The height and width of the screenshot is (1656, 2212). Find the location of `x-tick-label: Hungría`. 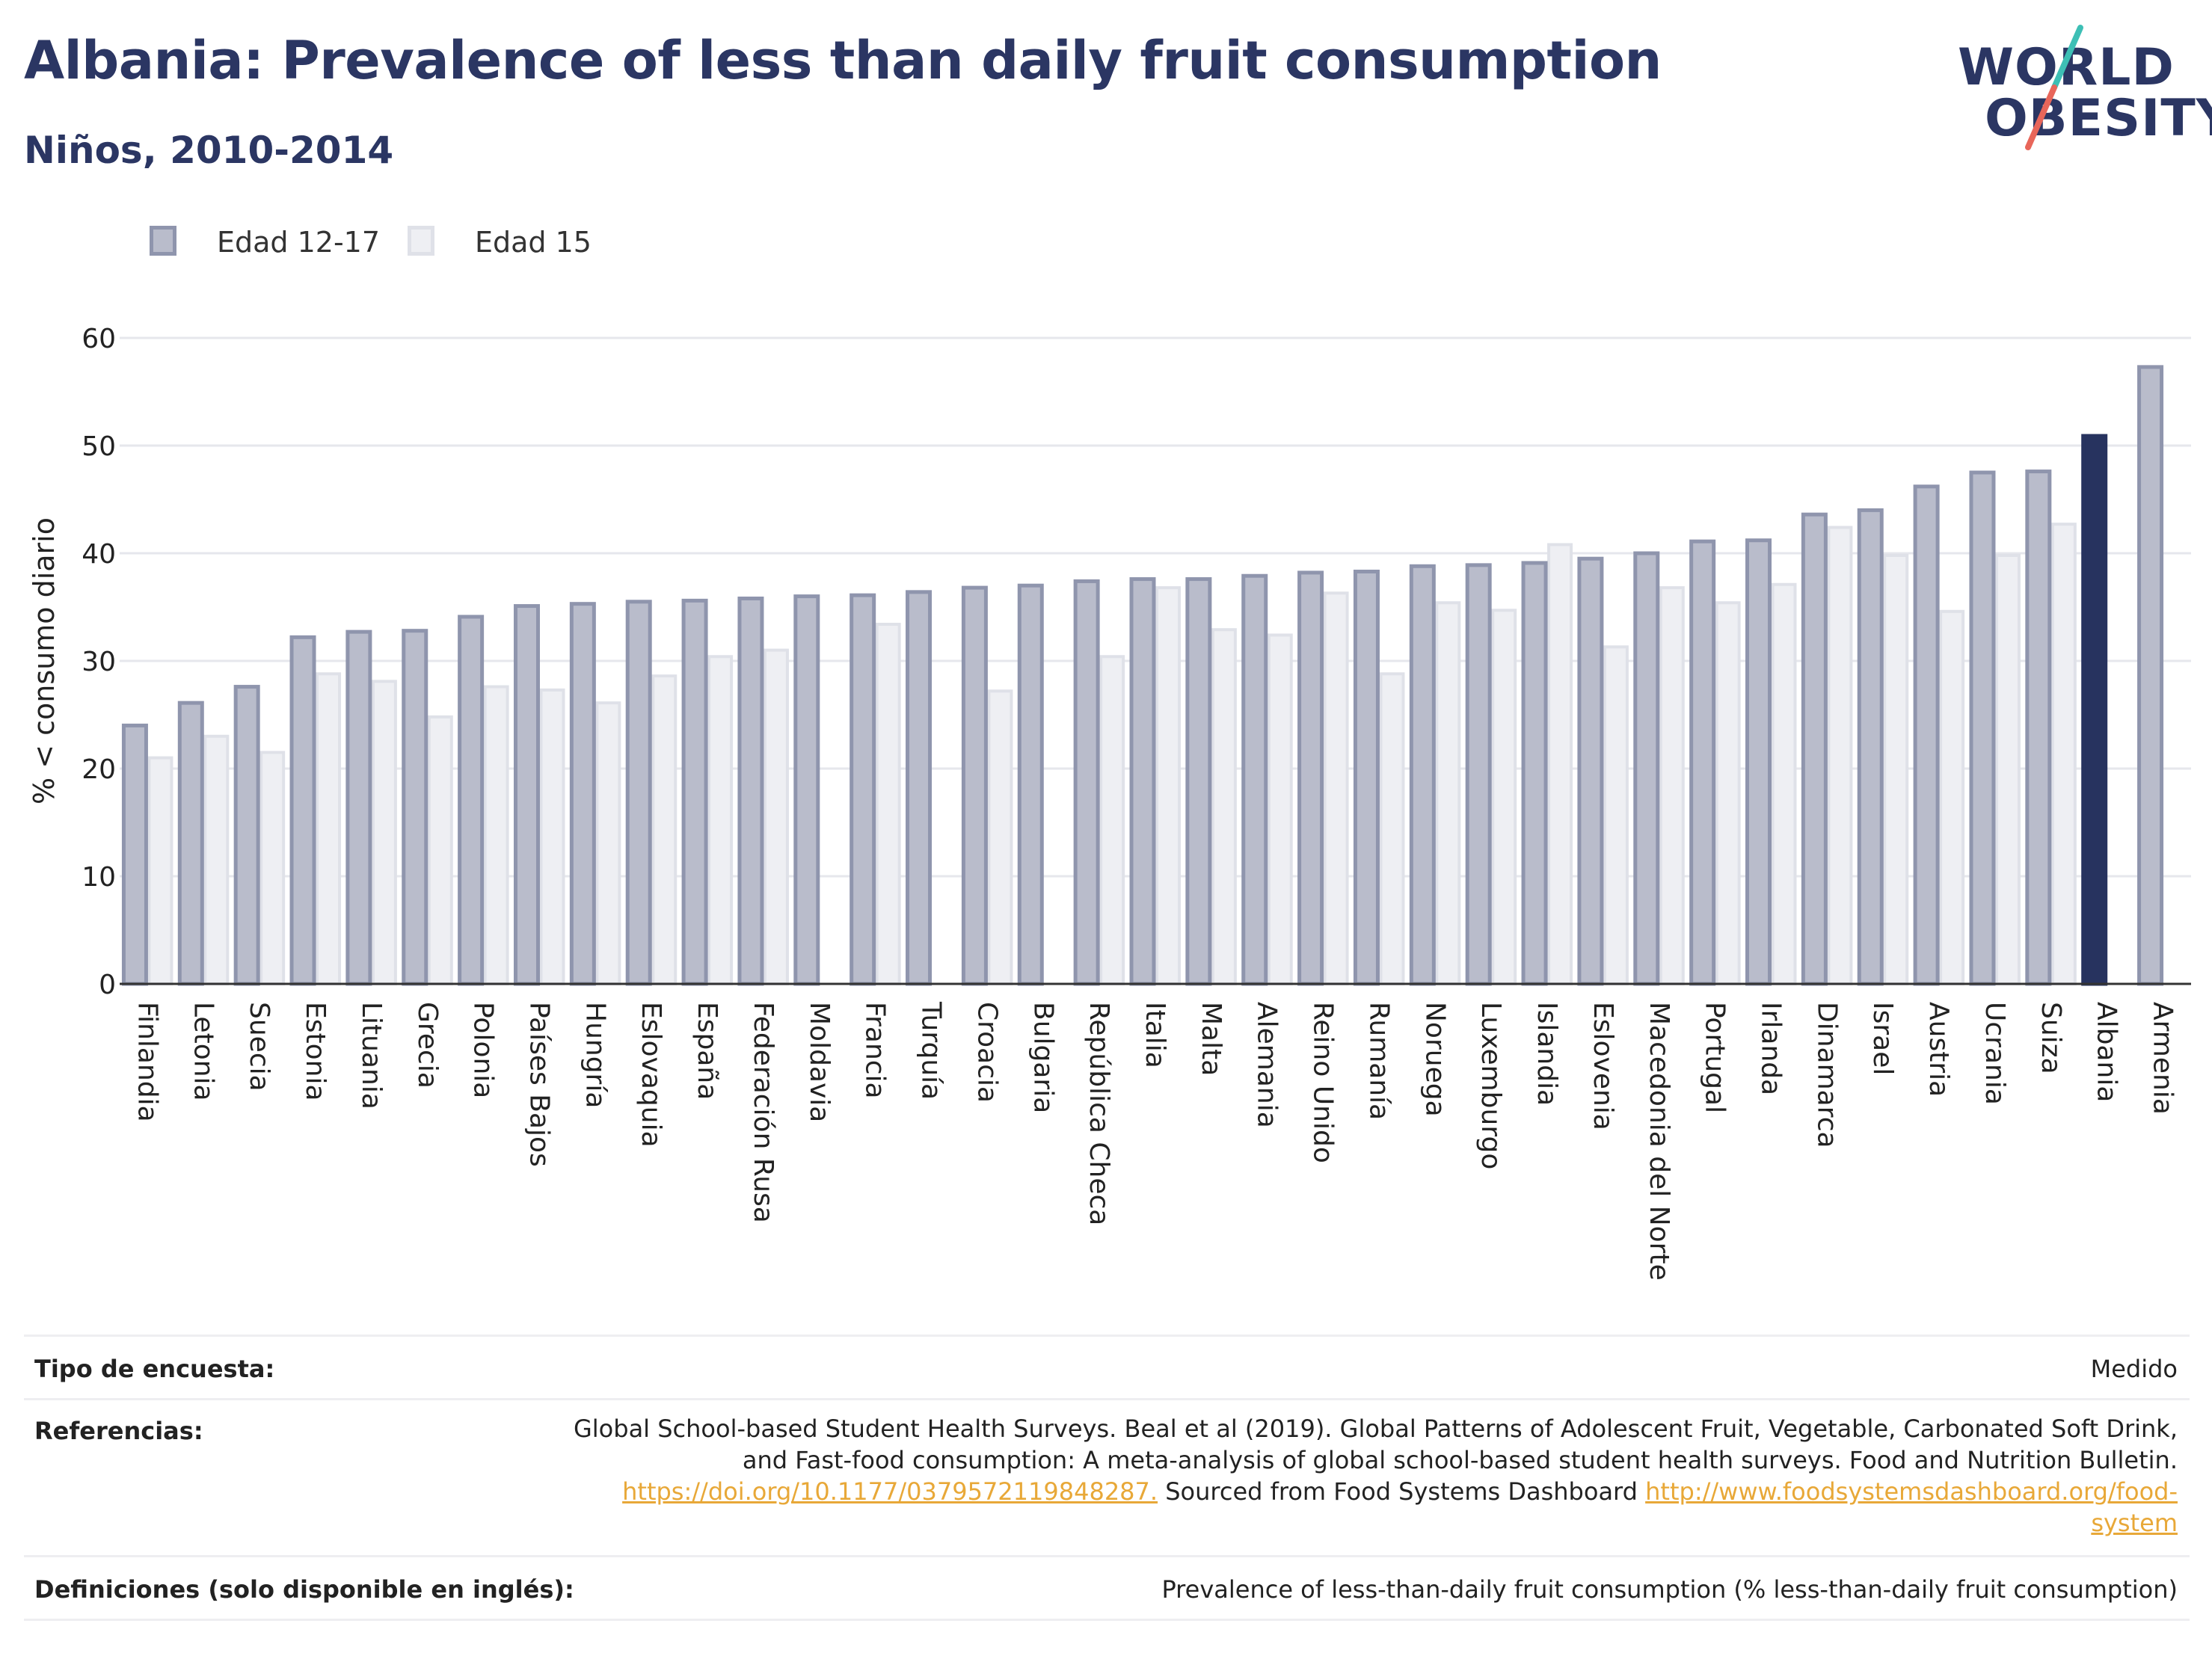

x-tick-label: Hungría is located at coordinates (595, 1055).